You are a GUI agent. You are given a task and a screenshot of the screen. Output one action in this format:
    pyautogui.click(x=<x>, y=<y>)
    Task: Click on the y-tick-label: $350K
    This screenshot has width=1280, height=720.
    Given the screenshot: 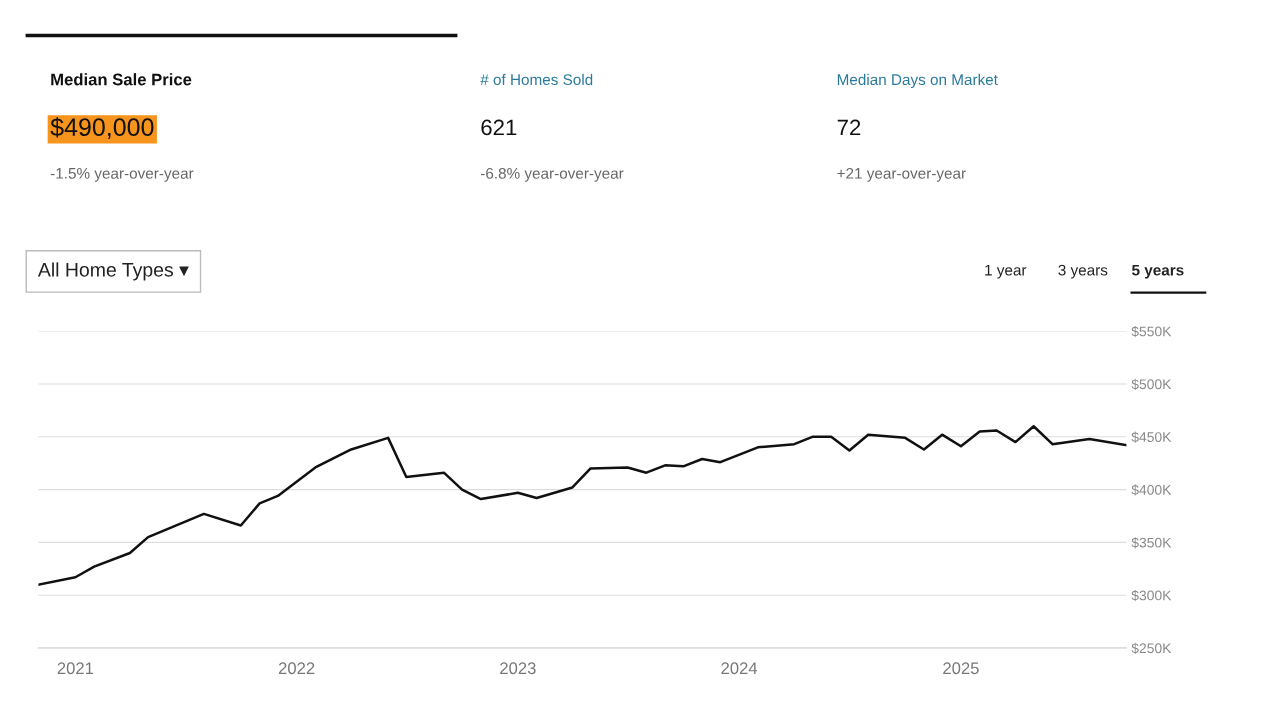 What is the action you would take?
    pyautogui.click(x=1151, y=543)
    